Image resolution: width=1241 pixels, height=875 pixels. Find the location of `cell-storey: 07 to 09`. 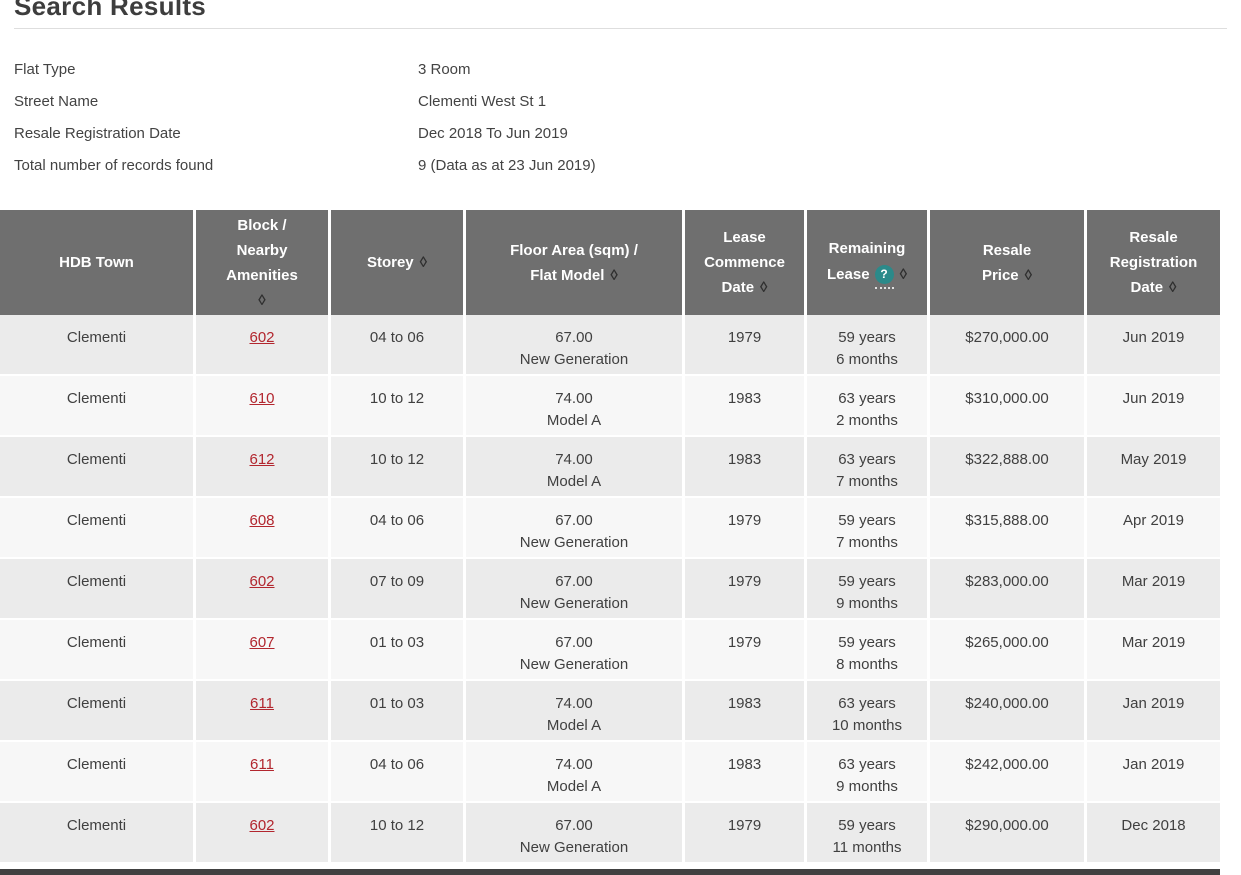

cell-storey: 07 to 09 is located at coordinates (398, 589).